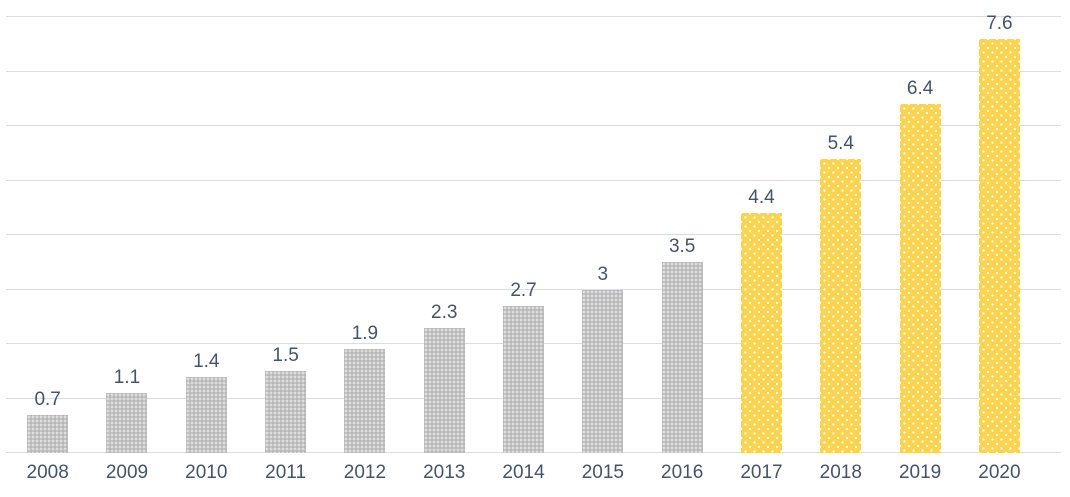 This screenshot has width=1070, height=497. What do you see at coordinates (761, 472) in the screenshot?
I see `x-axis-label-2017: 2017` at bounding box center [761, 472].